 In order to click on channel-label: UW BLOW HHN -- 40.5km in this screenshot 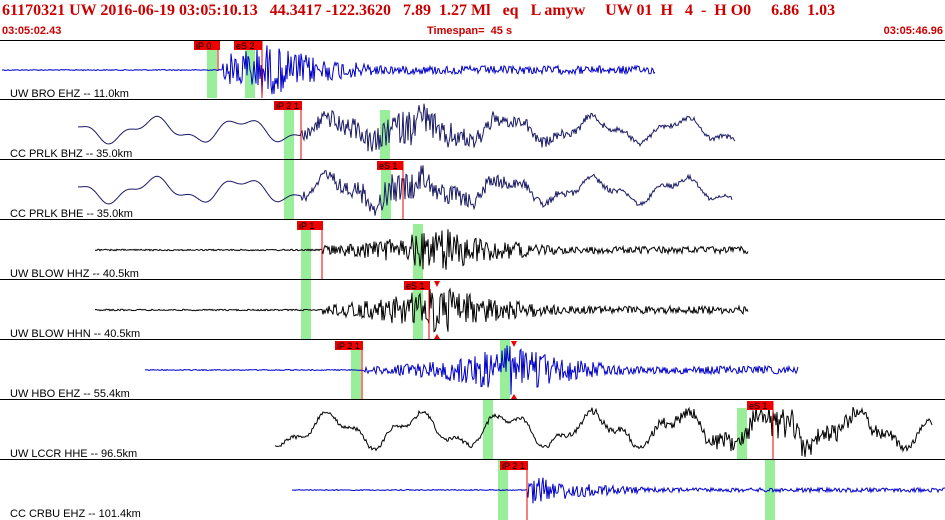, I will do `click(75, 334)`.